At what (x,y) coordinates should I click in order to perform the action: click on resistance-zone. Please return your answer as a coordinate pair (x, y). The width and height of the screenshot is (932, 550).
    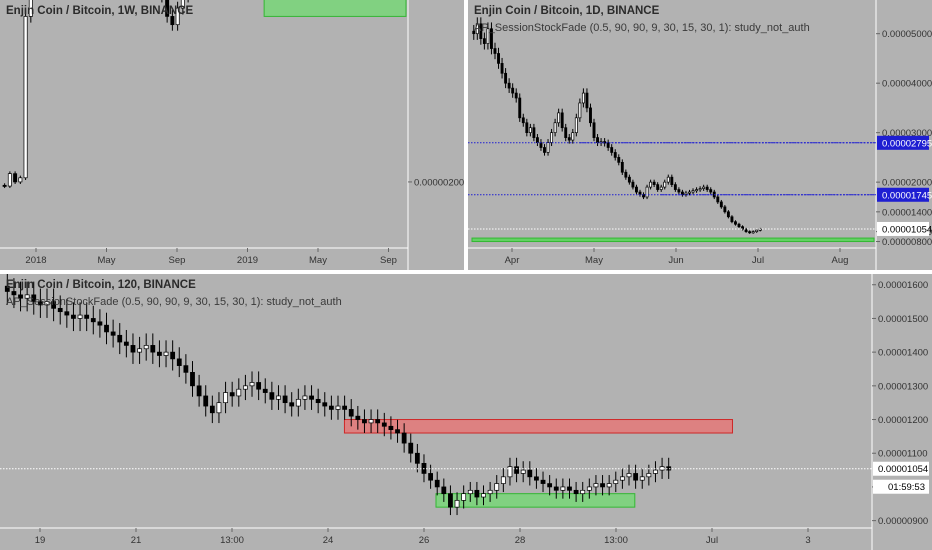
    Looking at the image, I should click on (538, 426).